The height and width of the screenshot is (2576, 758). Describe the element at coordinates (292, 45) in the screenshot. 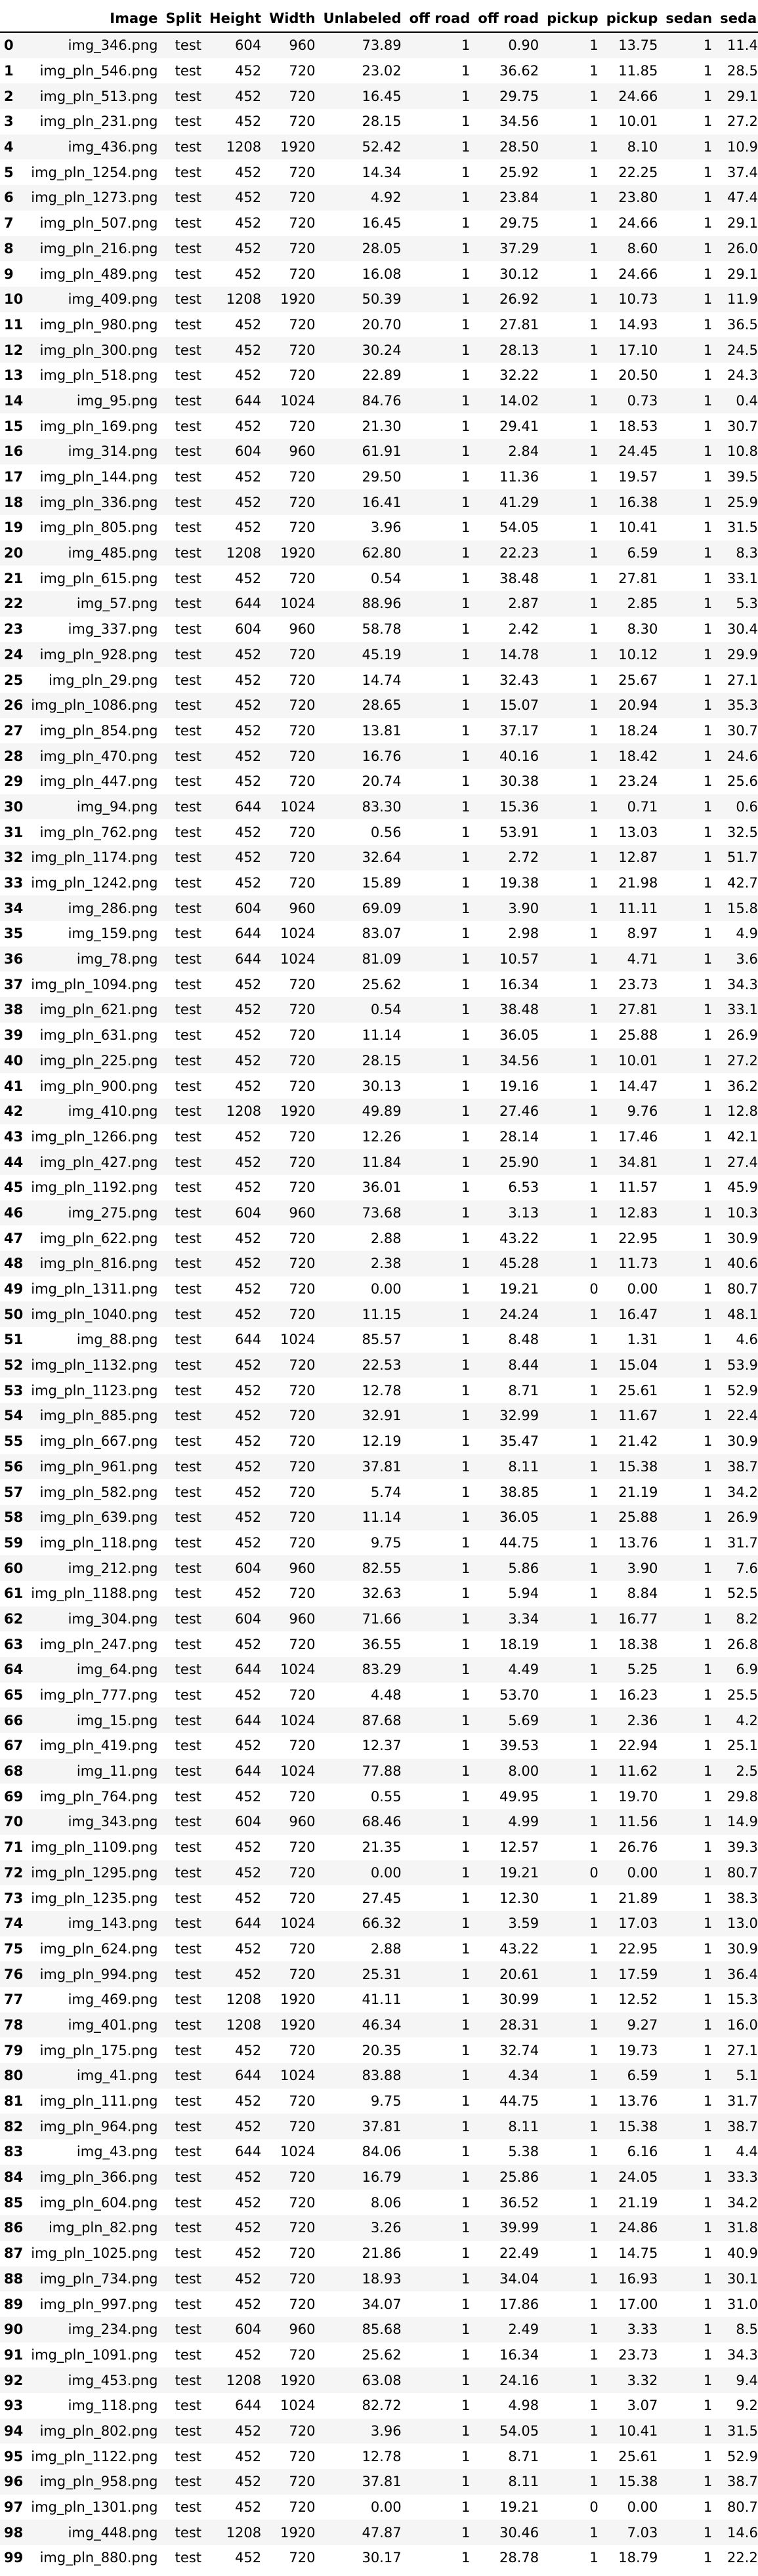

I see `table-cell: 960` at that location.